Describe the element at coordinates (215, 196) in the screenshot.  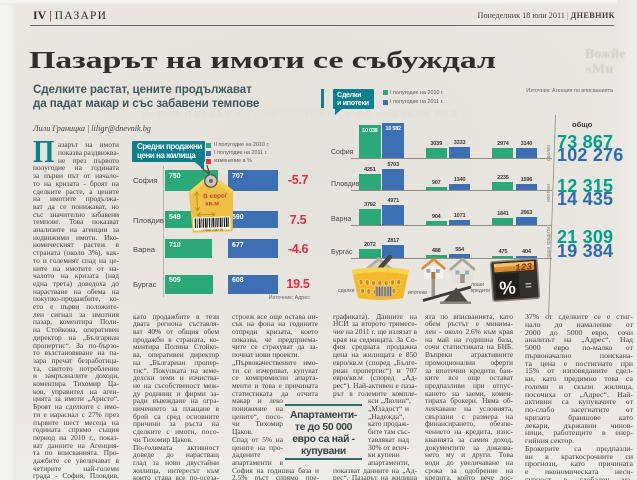
I see `svg-text: В евро/` at that location.